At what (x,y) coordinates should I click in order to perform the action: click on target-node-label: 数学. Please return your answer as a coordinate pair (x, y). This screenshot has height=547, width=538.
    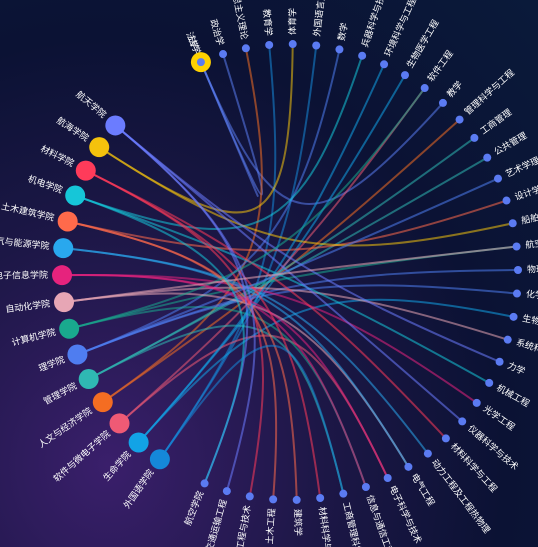
    Looking at the image, I should click on (343, 32).